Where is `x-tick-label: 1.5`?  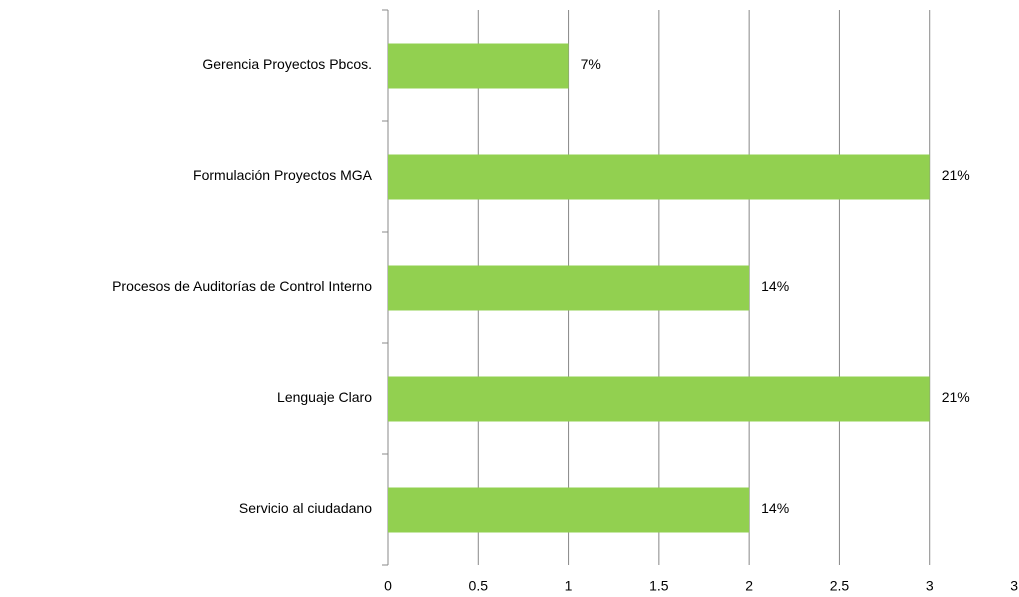 x-tick-label: 1.5 is located at coordinates (659, 586).